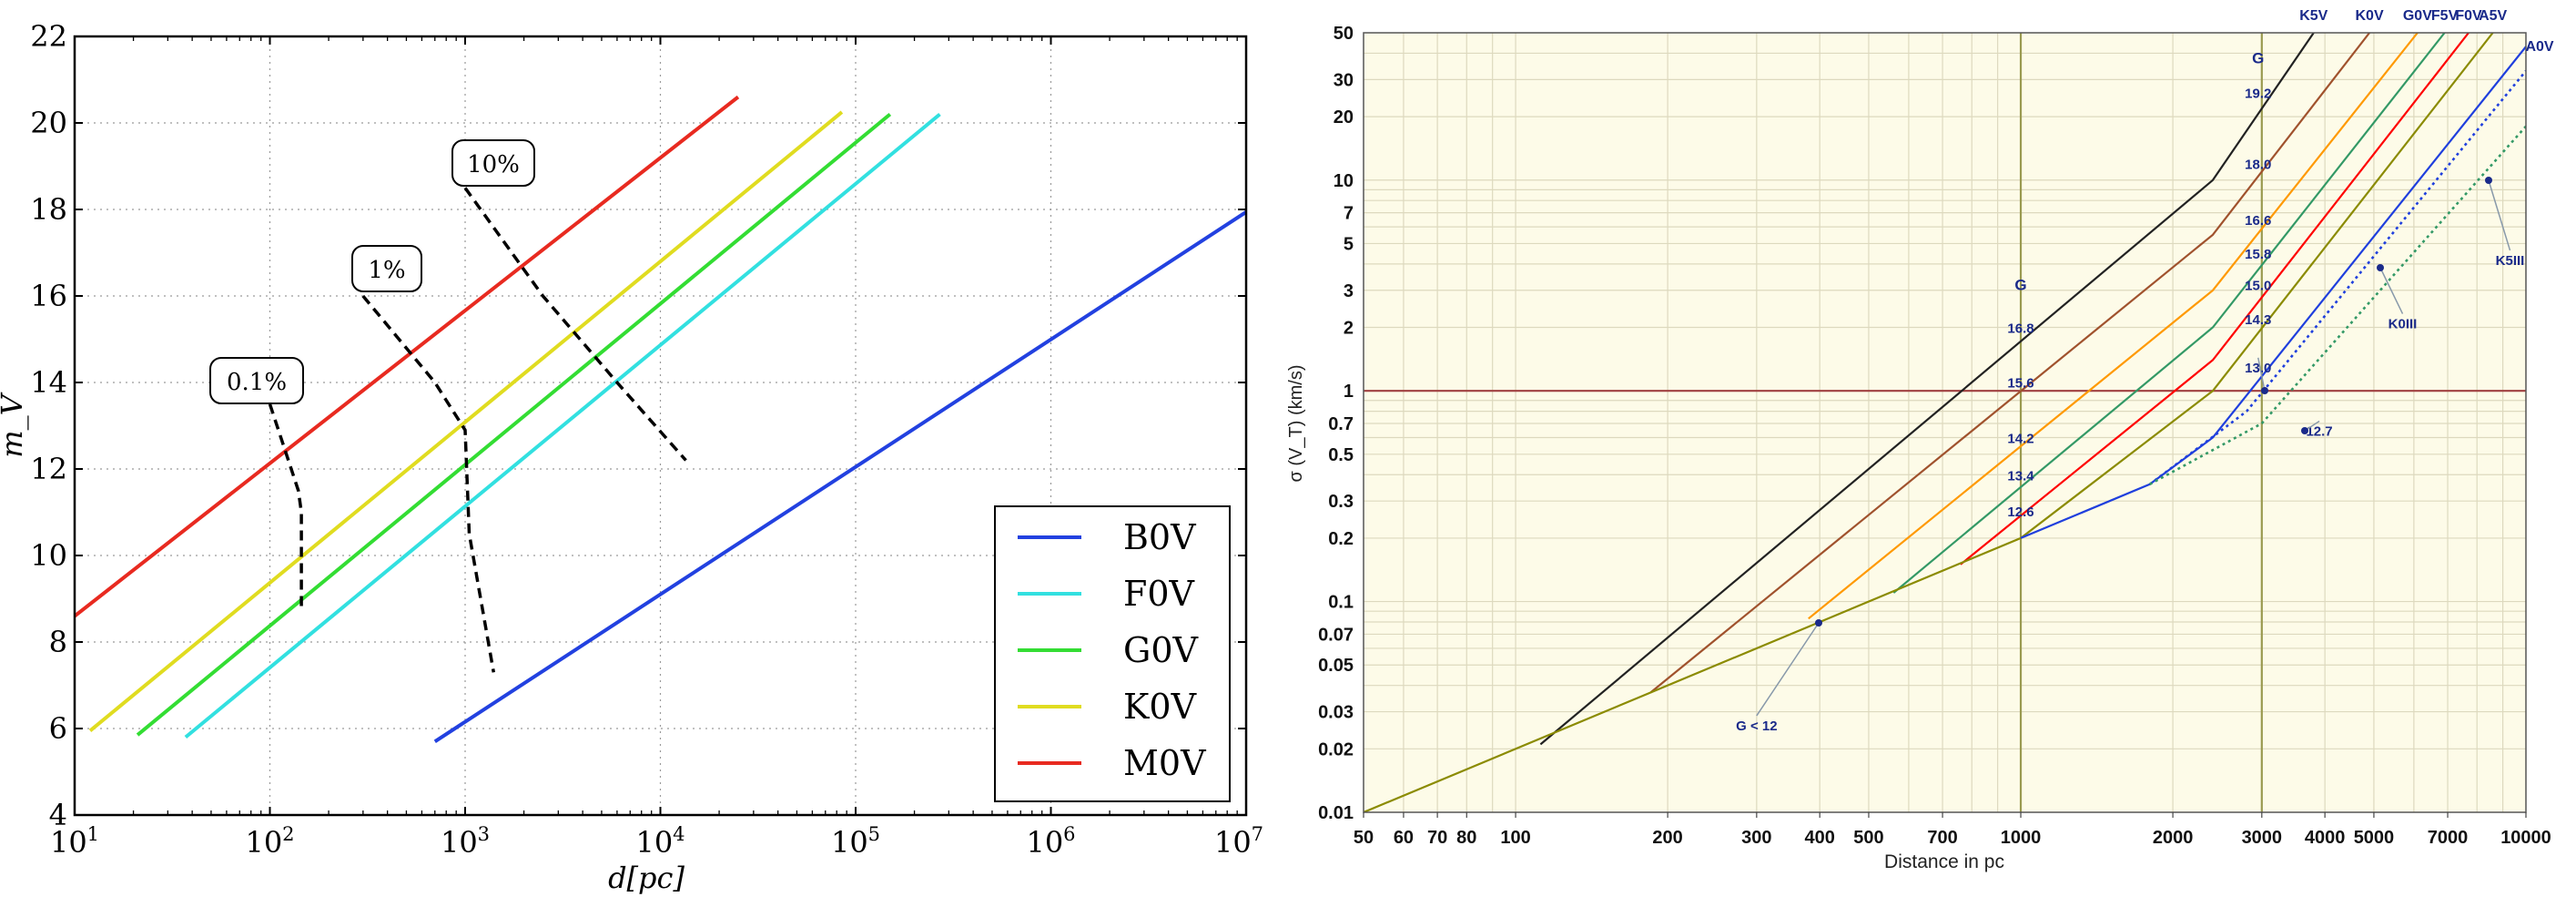 The width and height of the screenshot is (2576, 907). I want to click on legend-label-k0v: K0V, so click(1160, 707).